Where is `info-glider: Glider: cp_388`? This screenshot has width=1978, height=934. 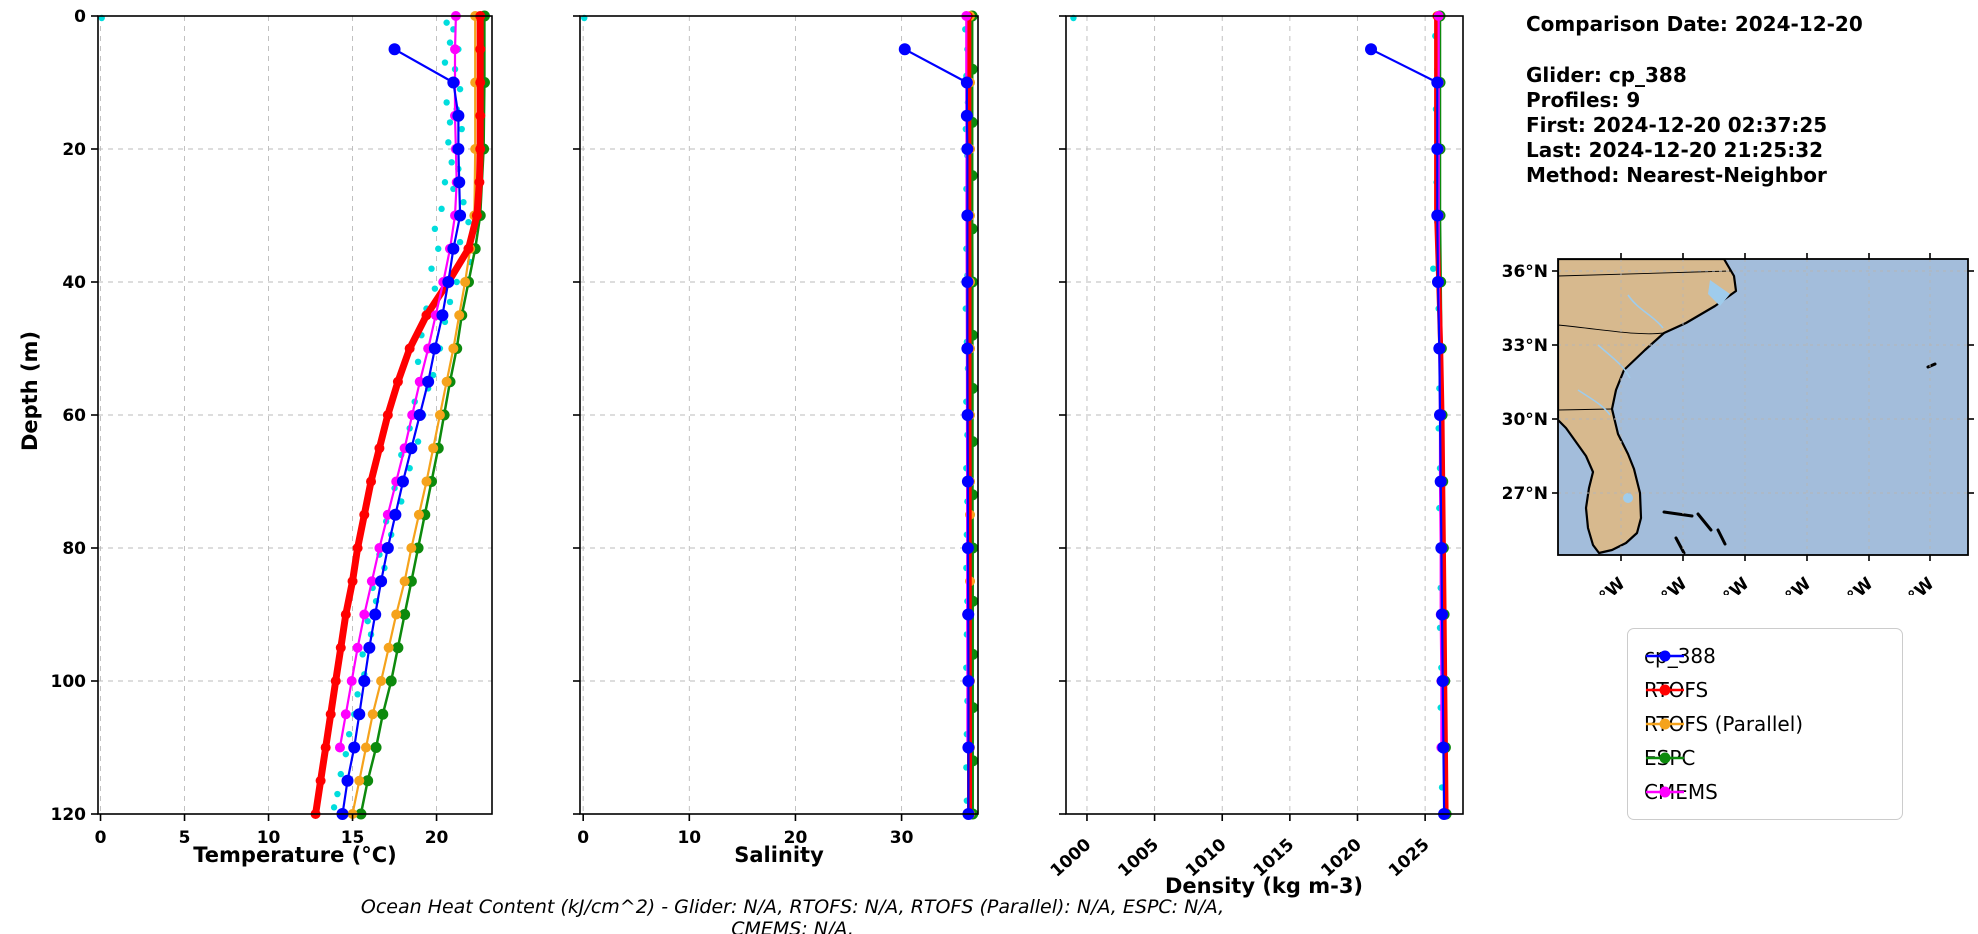
info-glider: Glider: cp_388 is located at coordinates (1606, 75).